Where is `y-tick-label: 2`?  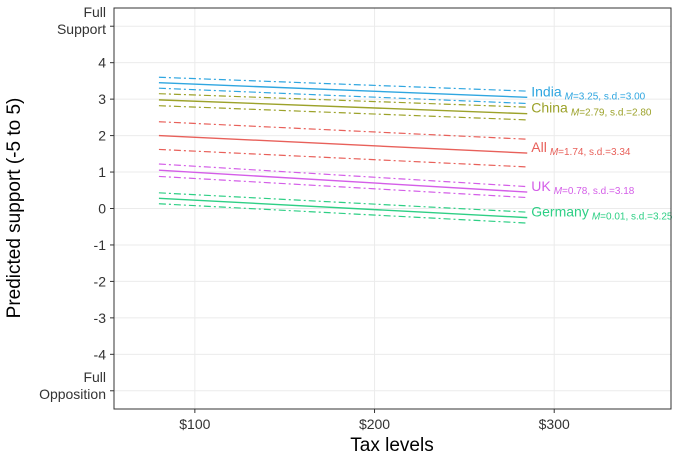
y-tick-label: 2 is located at coordinates (102, 136).